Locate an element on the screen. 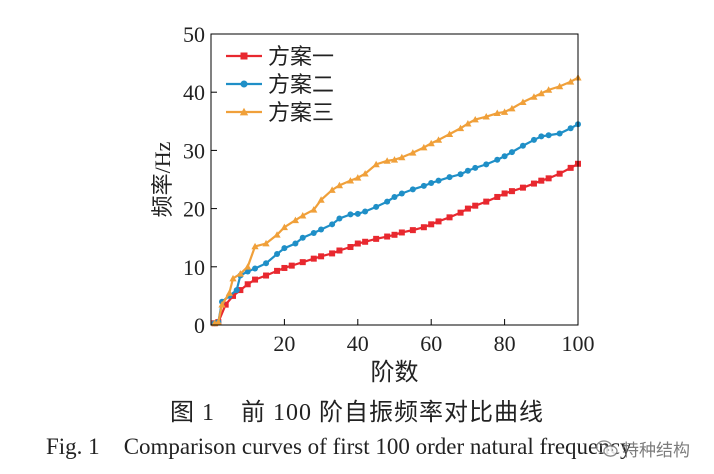 The width and height of the screenshot is (714, 474). figure-caption-cn: 图 1 前 100 阶自振频率对比曲线 is located at coordinates (357, 409).